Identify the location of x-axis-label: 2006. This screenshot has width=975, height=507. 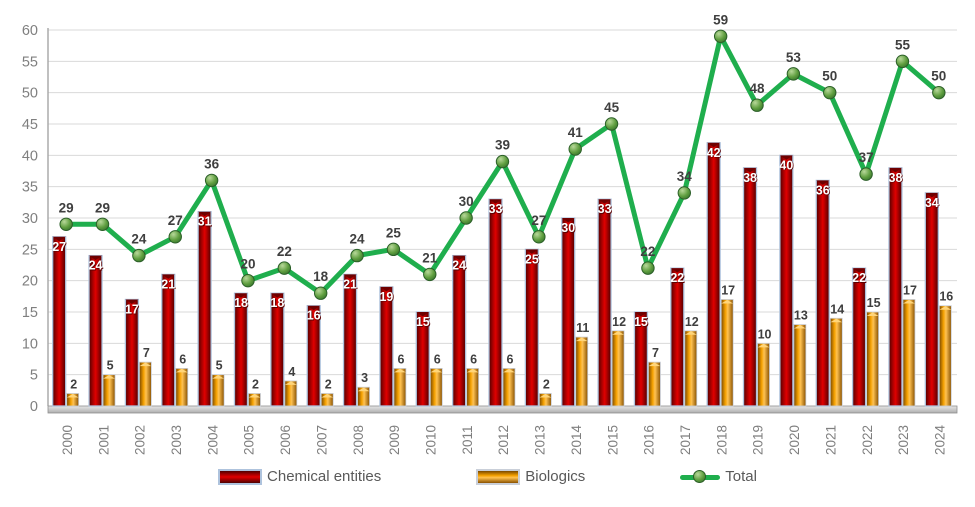
(285, 440).